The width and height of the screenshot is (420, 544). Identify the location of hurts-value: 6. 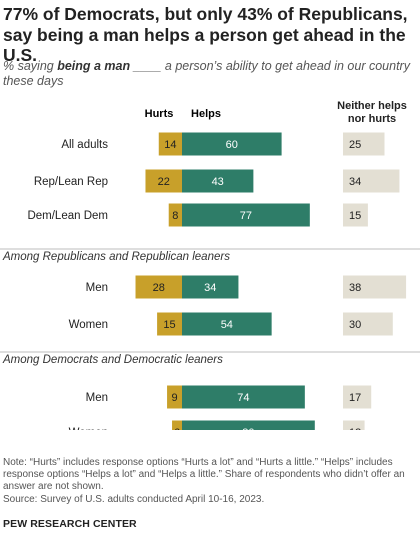
(177, 428).